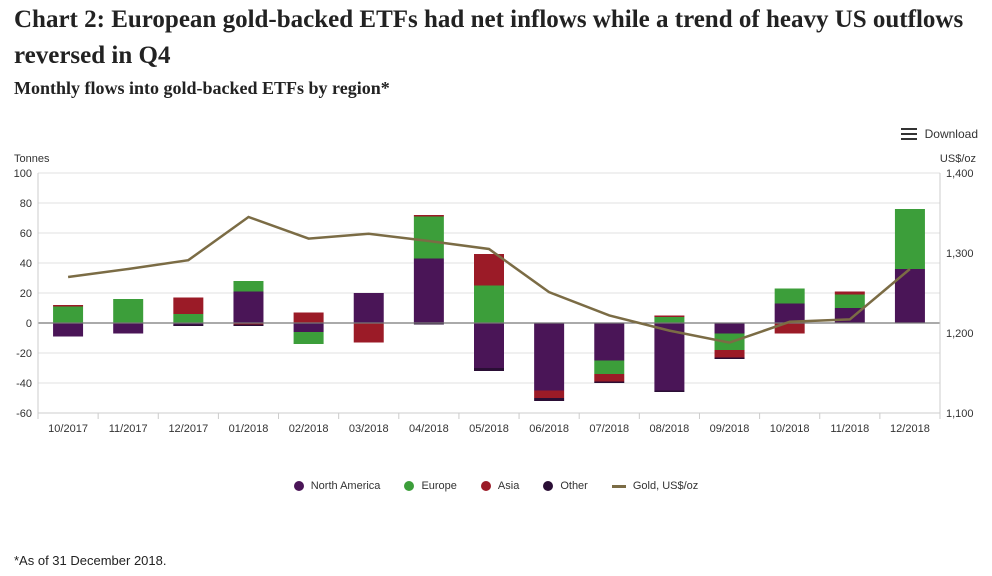  Describe the element at coordinates (849, 429) in the screenshot. I see `x-tick-label: 11/2018` at that location.